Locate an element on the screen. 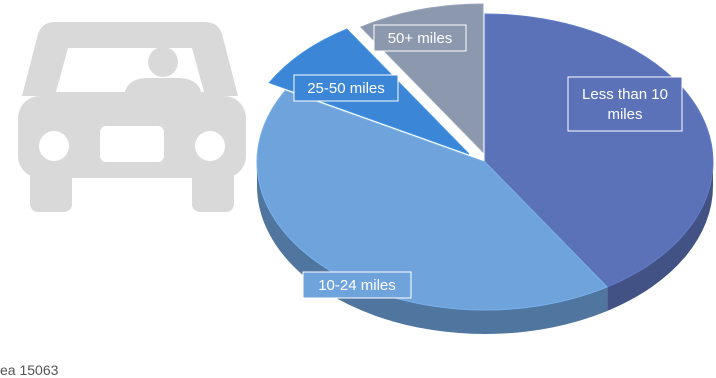 Image resolution: width=716 pixels, height=378 pixels. slice-label-text: miles is located at coordinates (624, 114).